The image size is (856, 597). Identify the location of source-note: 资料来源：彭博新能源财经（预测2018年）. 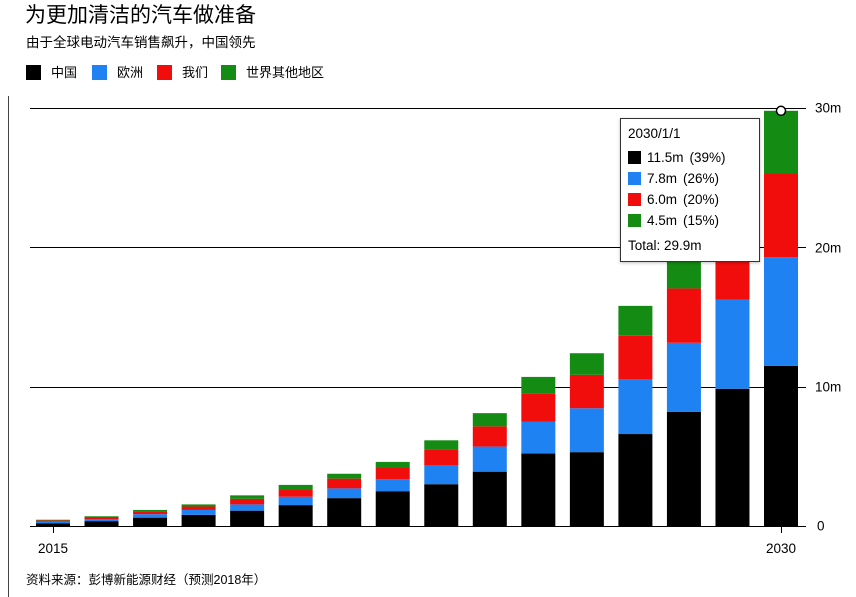
(146, 580).